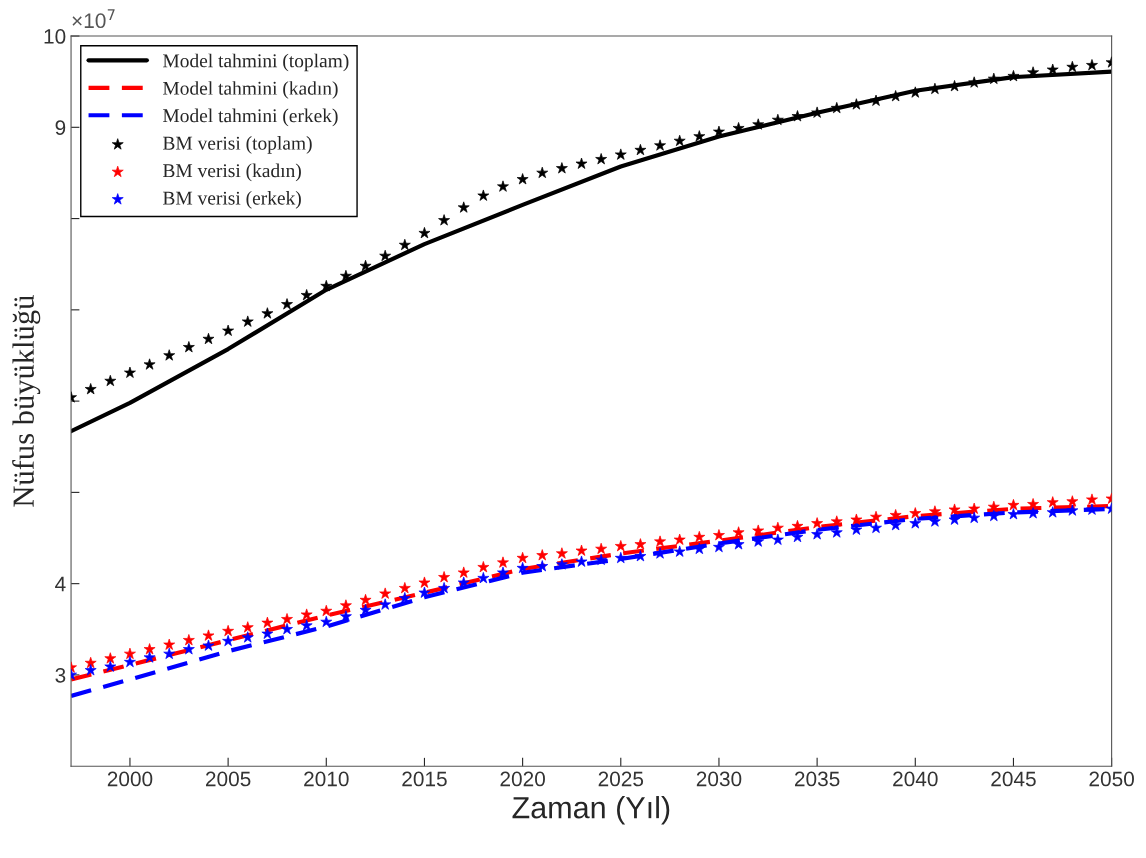 Image resolution: width=1146 pixels, height=858 pixels. I want to click on y-tick-label: 9, so click(60, 128).